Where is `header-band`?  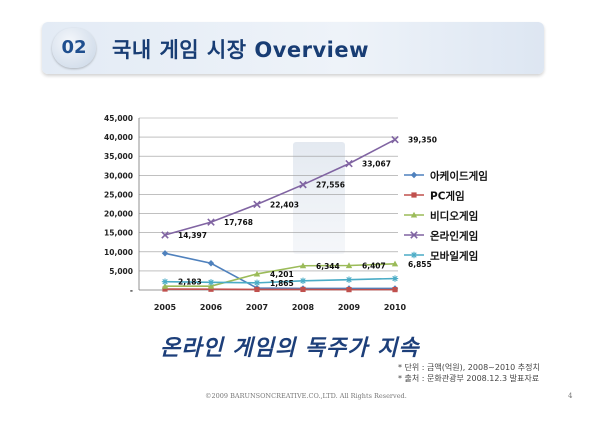
header-band is located at coordinates (293, 48).